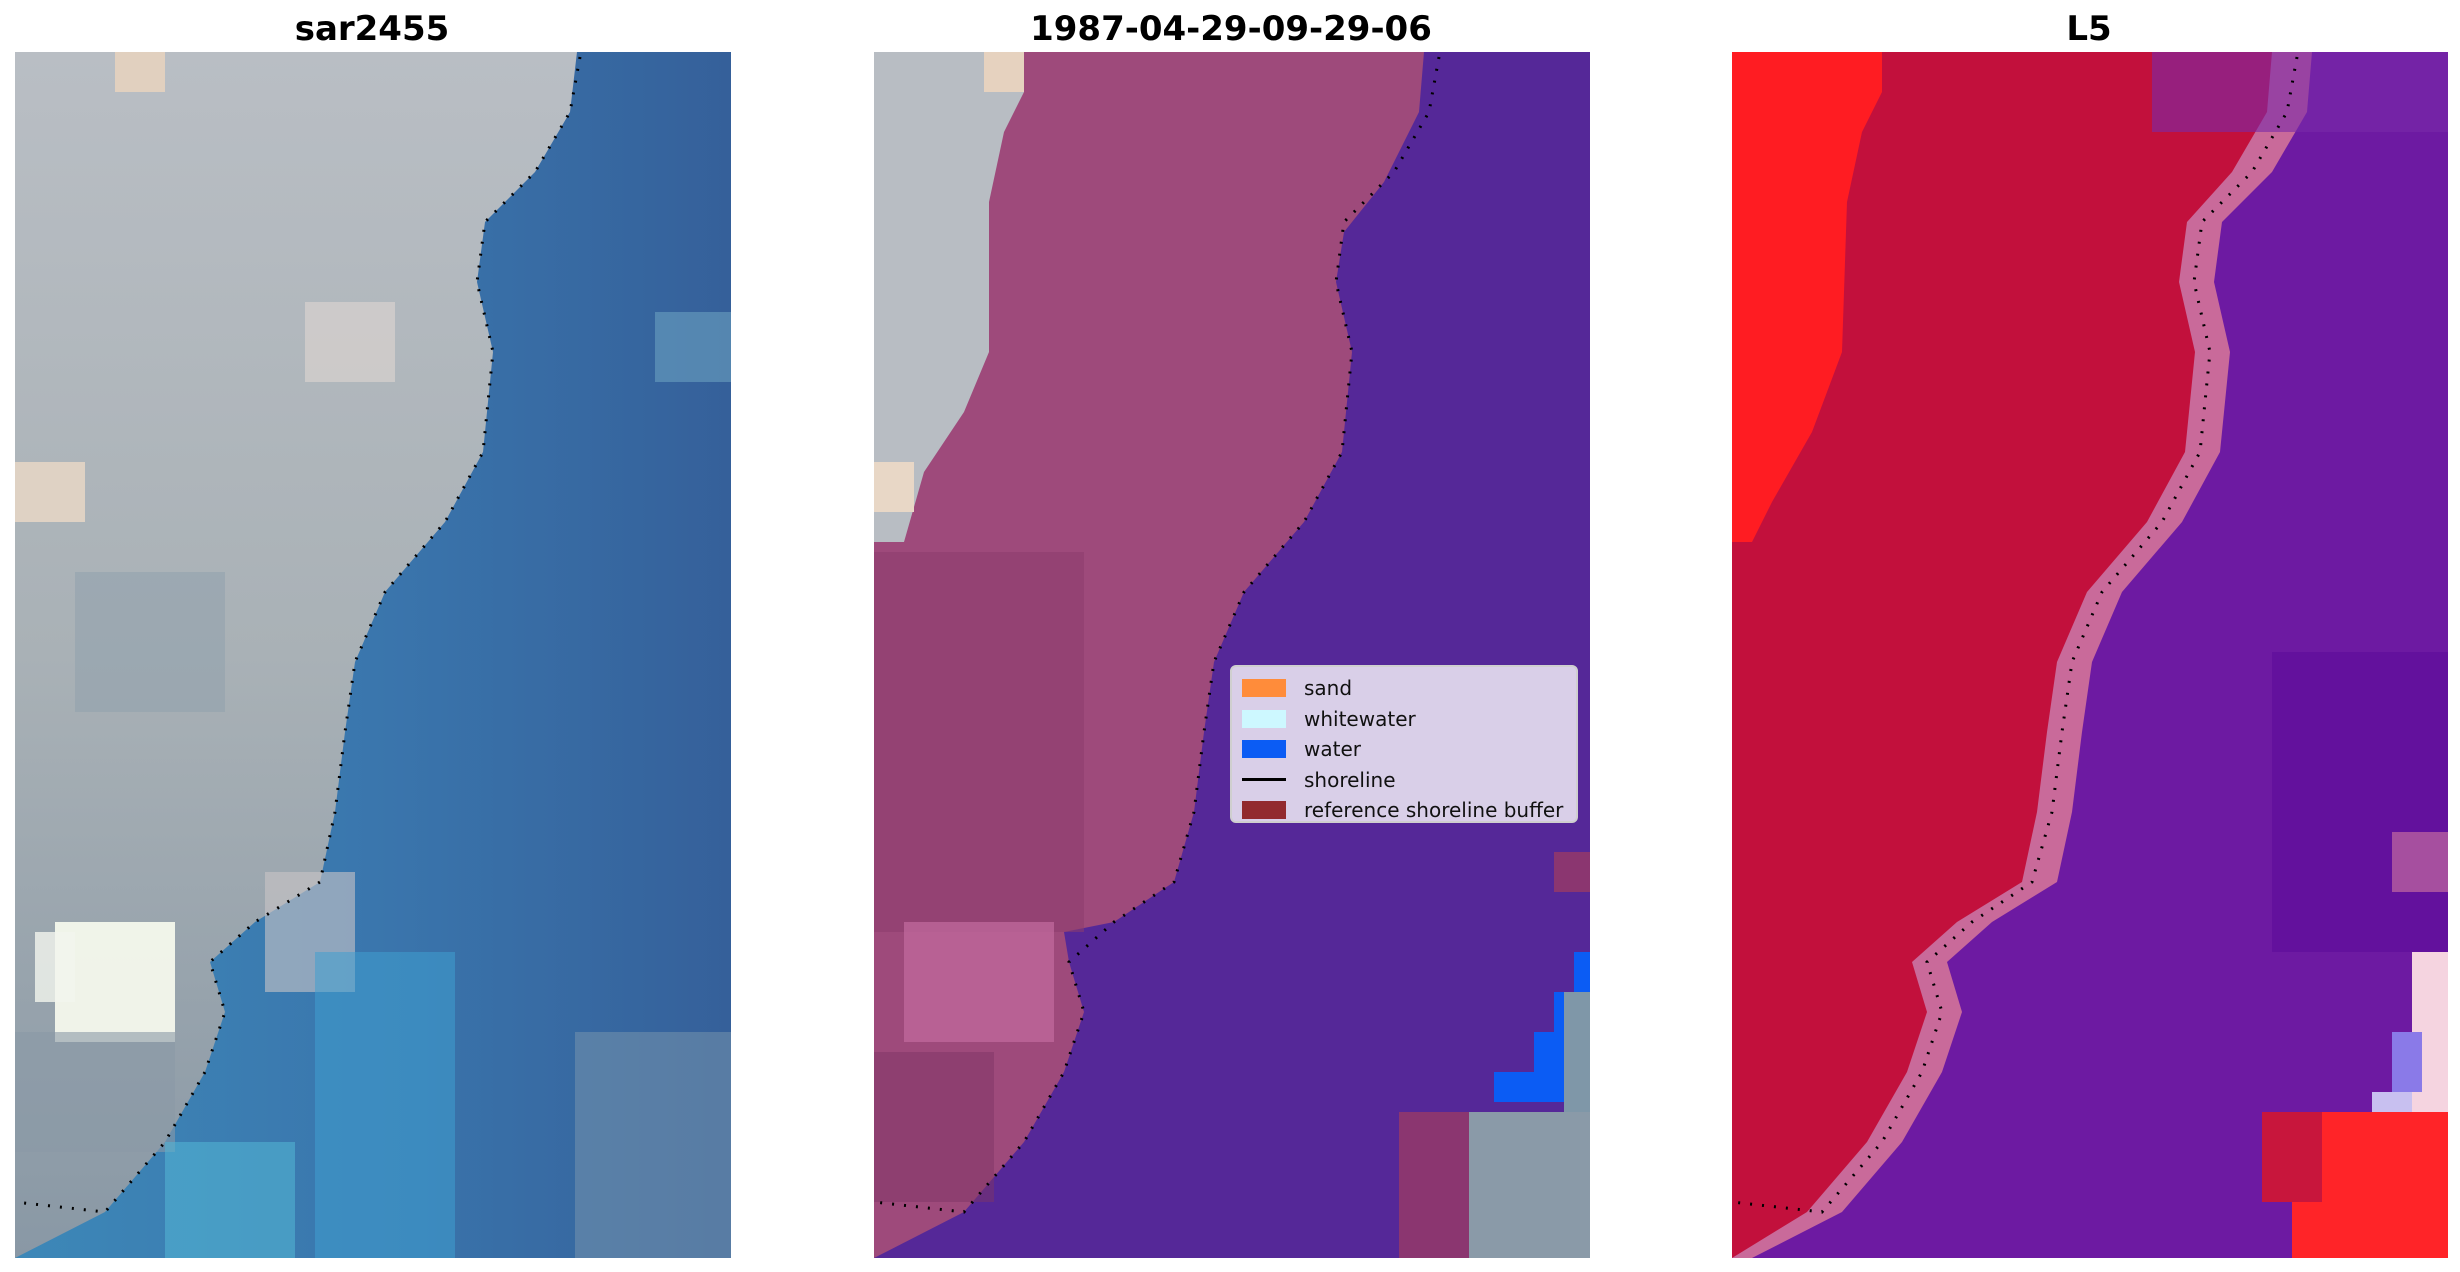  Describe the element at coordinates (1404, 688) in the screenshot. I see `legend-item-sand: sand` at that location.